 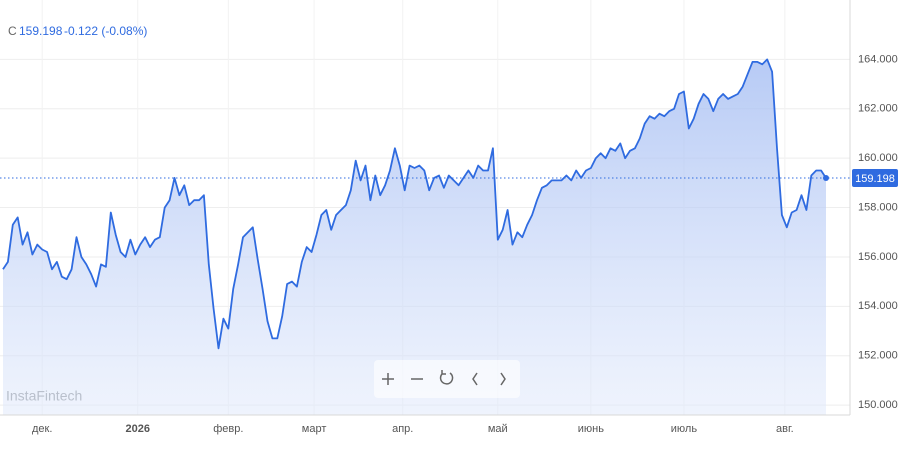 I want to click on x-tick-label: июнь, so click(x=591, y=429).